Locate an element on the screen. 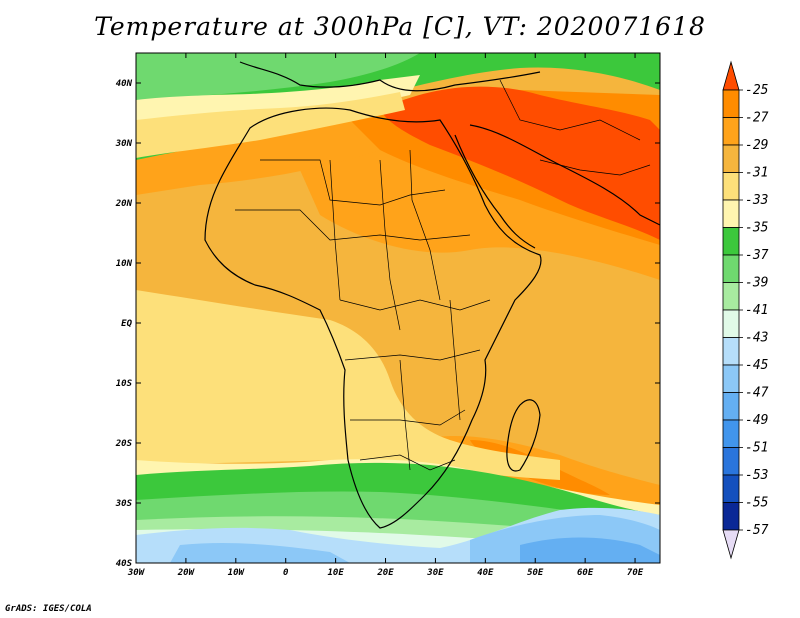  colorbar-label: -33 is located at coordinates (756, 200).